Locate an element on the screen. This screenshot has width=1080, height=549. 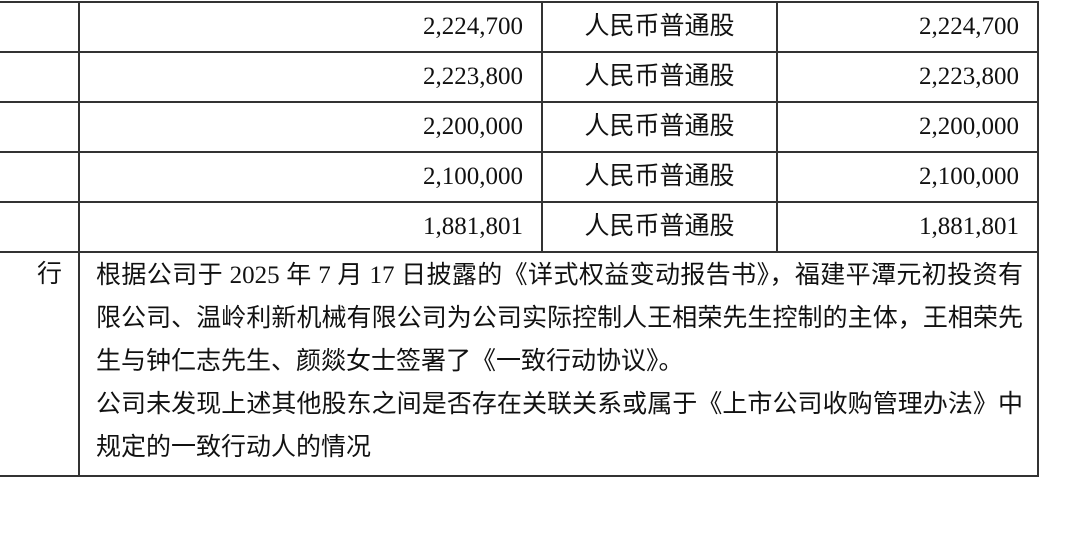
share-count: 2,224,700 is located at coordinates (907, 27).